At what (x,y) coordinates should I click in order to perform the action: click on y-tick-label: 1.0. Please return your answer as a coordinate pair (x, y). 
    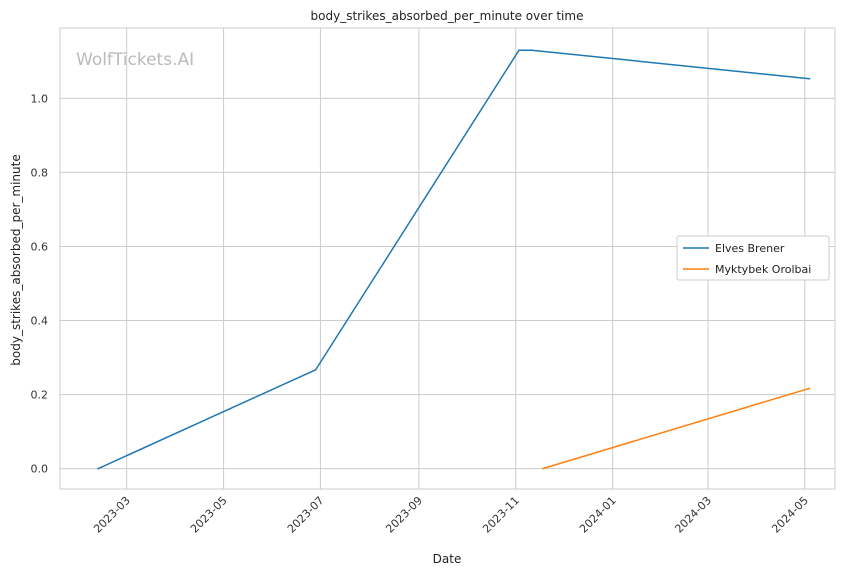
    Looking at the image, I should click on (40, 98).